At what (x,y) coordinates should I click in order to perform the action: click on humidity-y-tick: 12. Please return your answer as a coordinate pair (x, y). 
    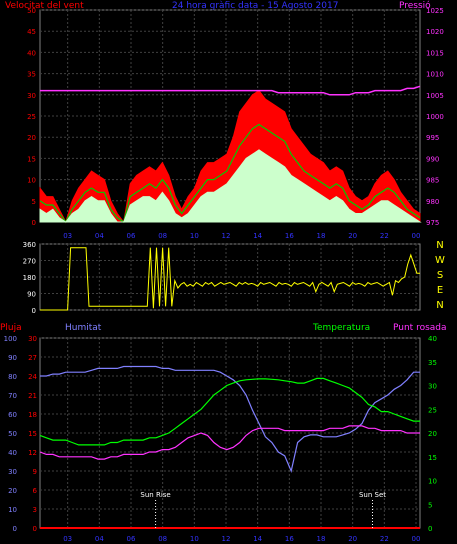
    Looking at the image, I should click on (32, 453).